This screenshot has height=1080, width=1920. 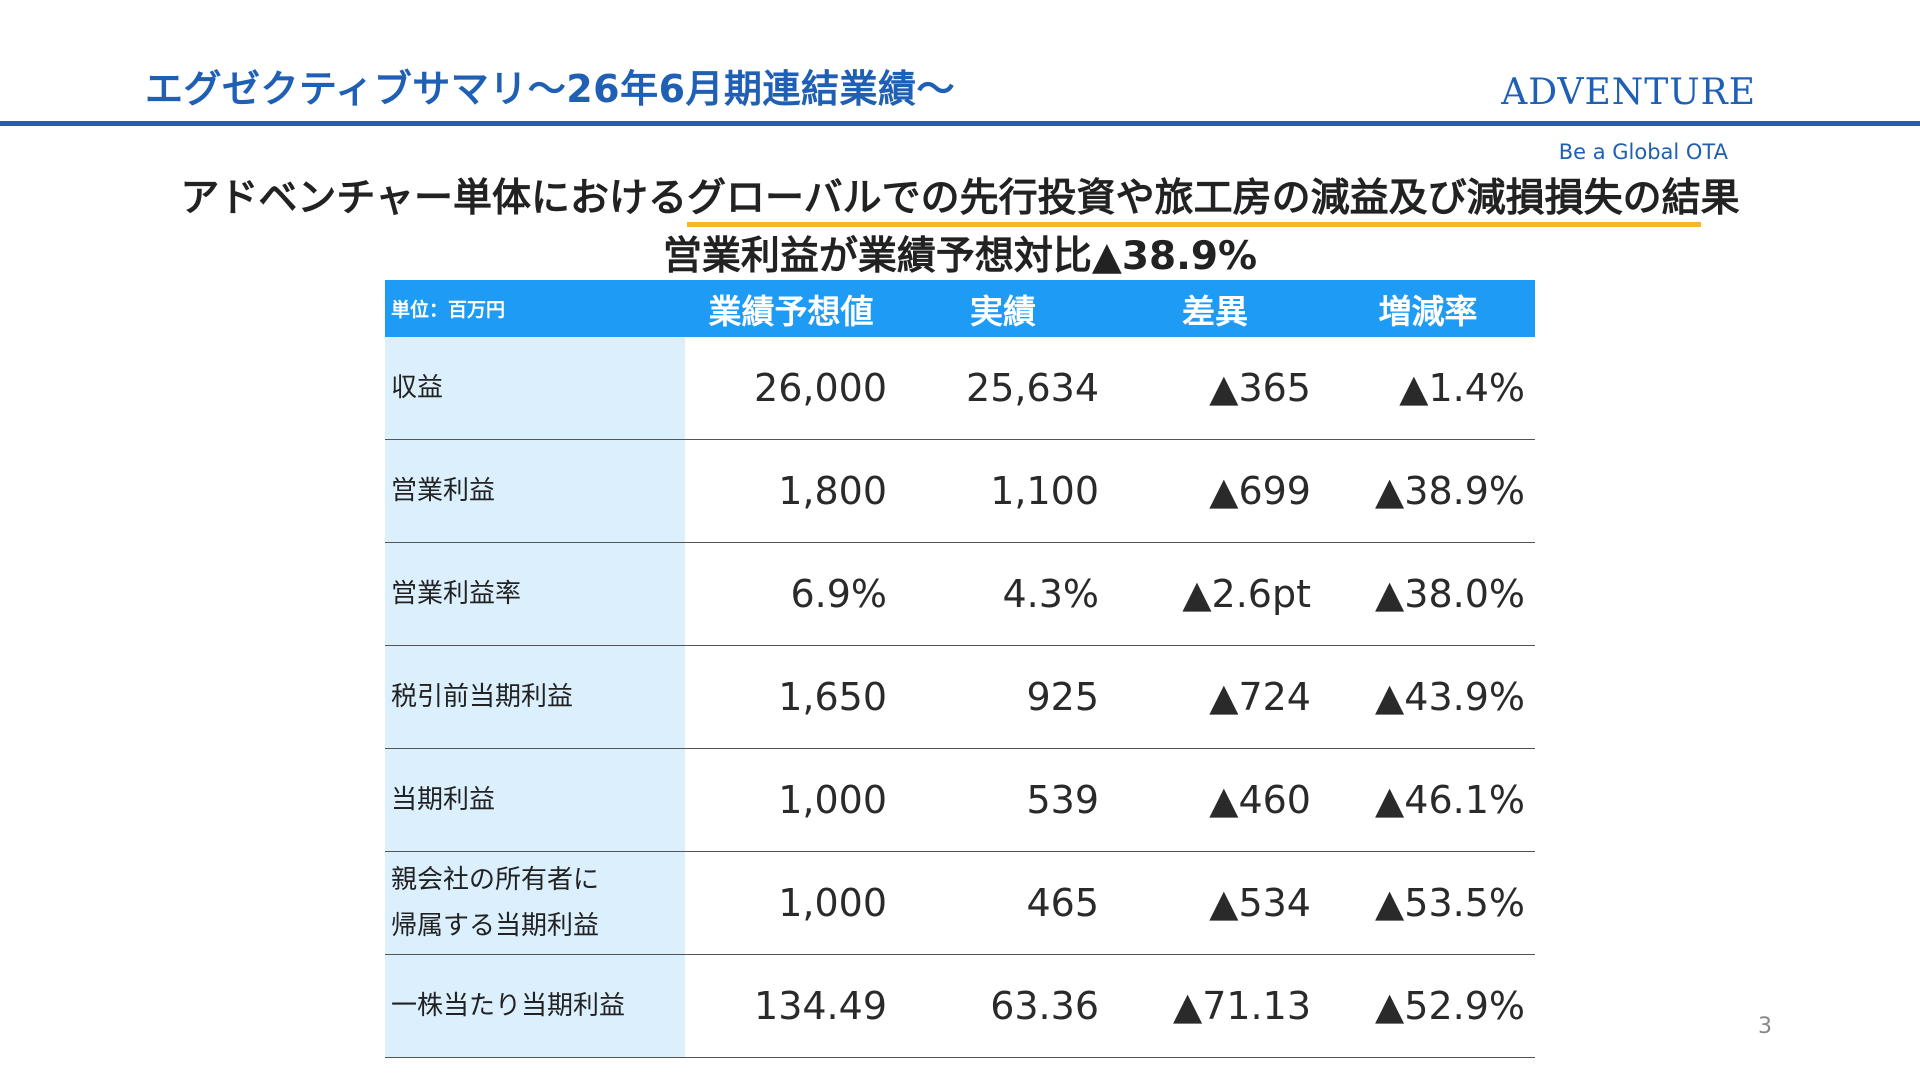 What do you see at coordinates (1003, 388) in the screenshot?
I see `actual-value: 25,634` at bounding box center [1003, 388].